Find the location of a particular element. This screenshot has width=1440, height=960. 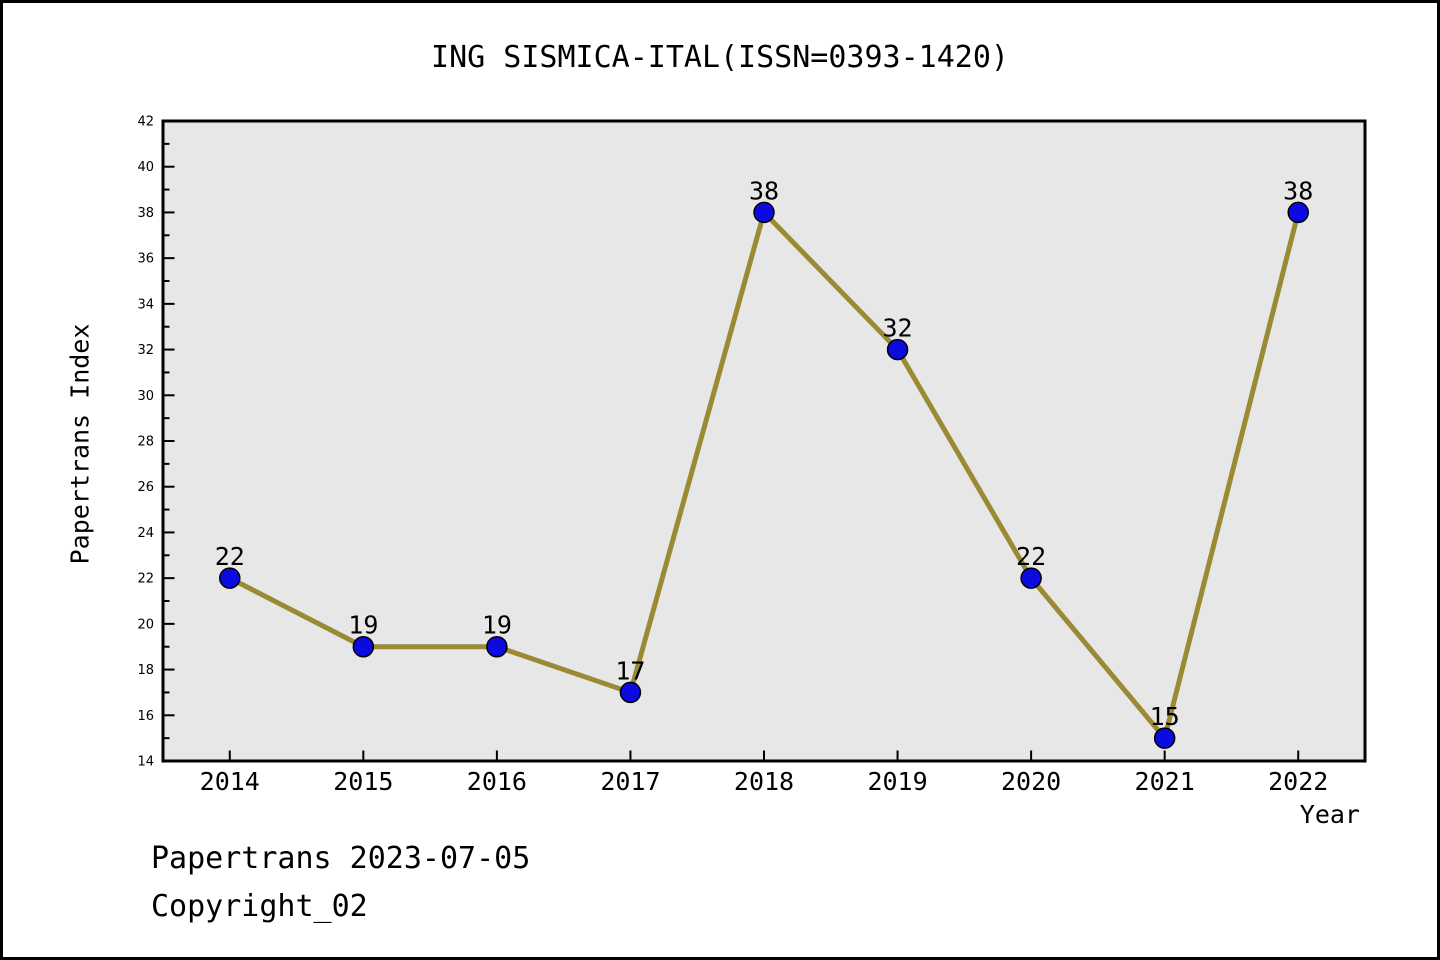

y-tick-label: 28 is located at coordinates (145, 442).